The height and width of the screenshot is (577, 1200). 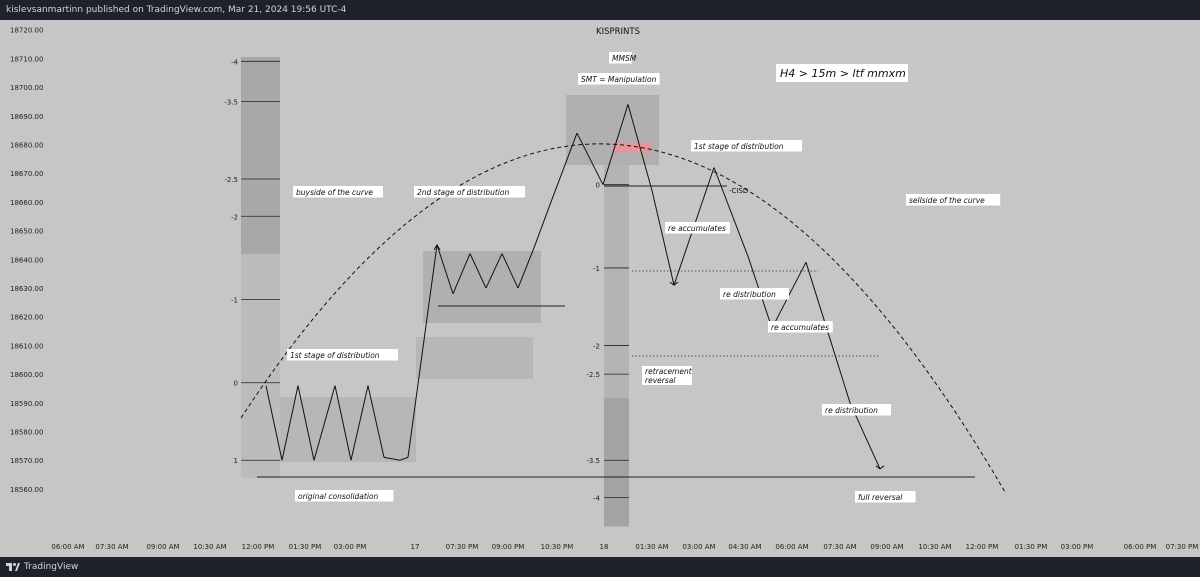 What do you see at coordinates (26, 289) in the screenshot?
I see `y-tick-label: 18630.00` at bounding box center [26, 289].